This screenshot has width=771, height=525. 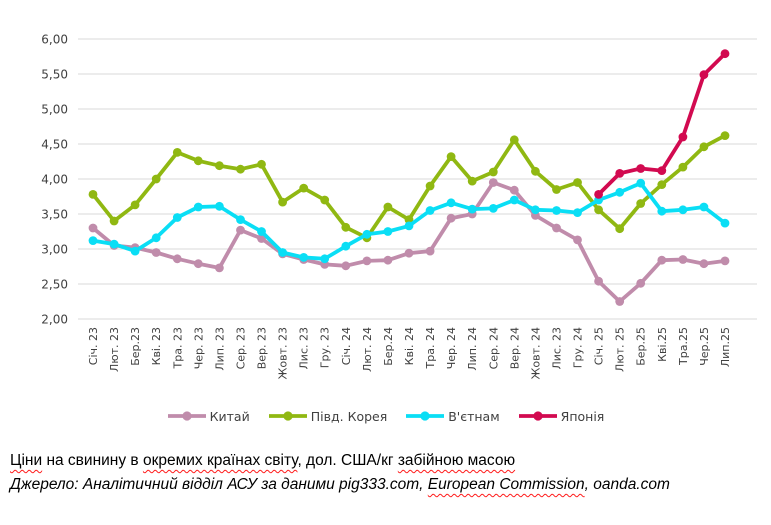 What do you see at coordinates (537, 416) in the screenshot?
I see `legend-marker-japan` at bounding box center [537, 416].